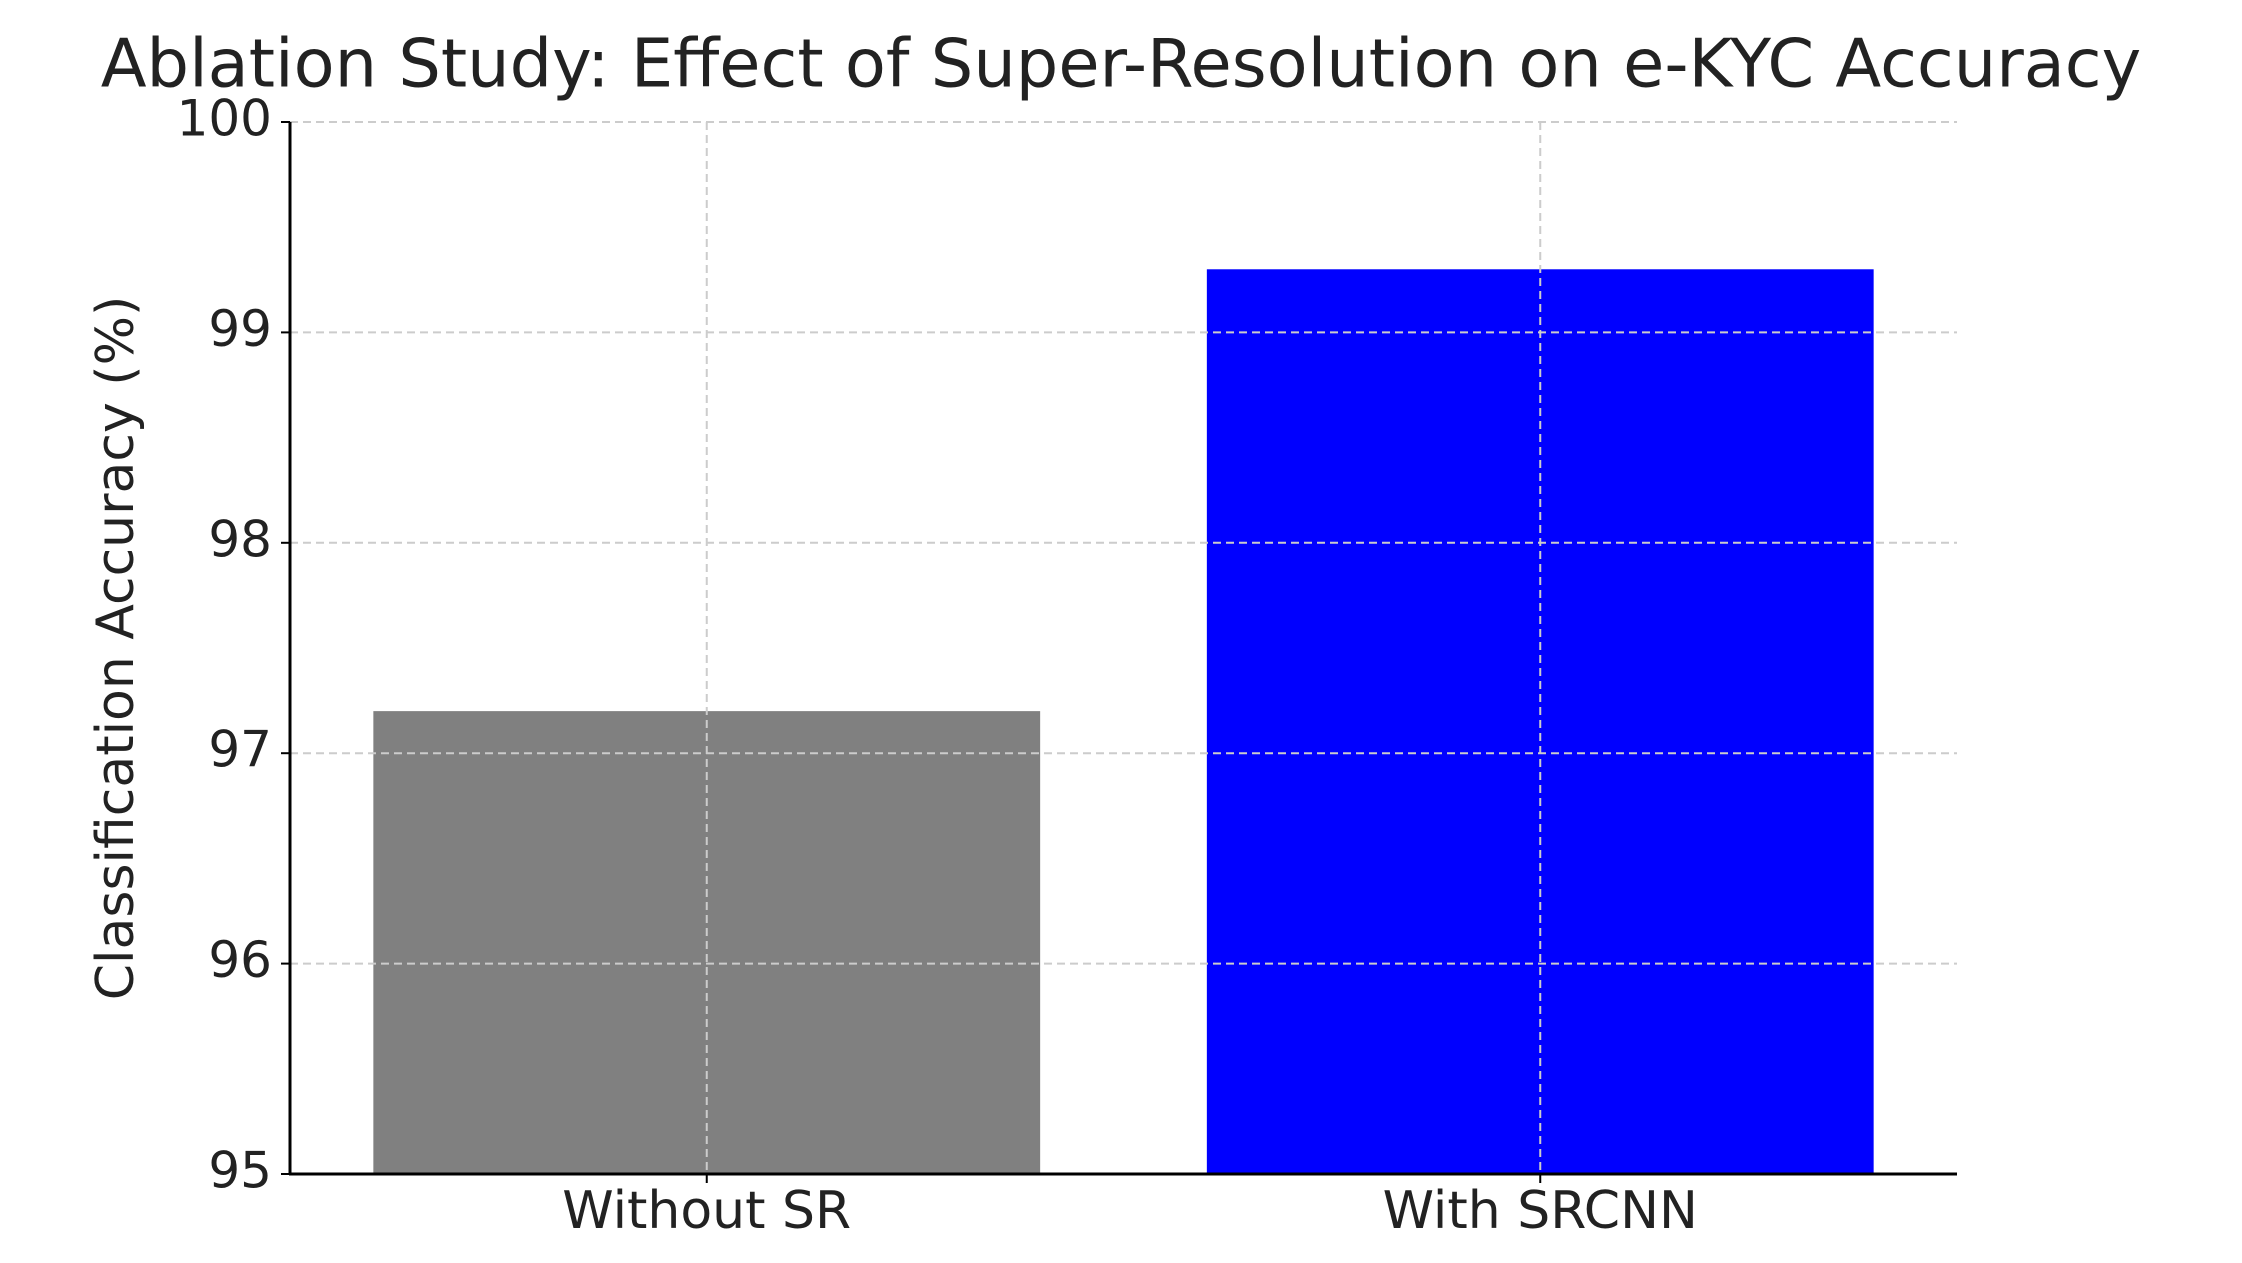  What do you see at coordinates (224, 119) in the screenshot?
I see `y-tick-label: 100` at bounding box center [224, 119].